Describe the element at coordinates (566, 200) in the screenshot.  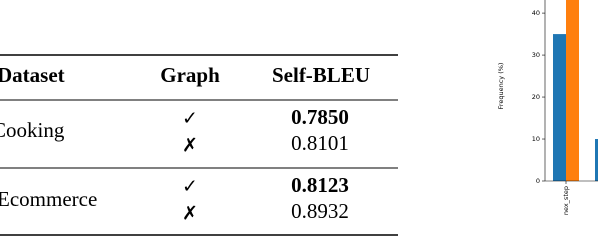
I see `x-tick-label: nex_step` at that location.